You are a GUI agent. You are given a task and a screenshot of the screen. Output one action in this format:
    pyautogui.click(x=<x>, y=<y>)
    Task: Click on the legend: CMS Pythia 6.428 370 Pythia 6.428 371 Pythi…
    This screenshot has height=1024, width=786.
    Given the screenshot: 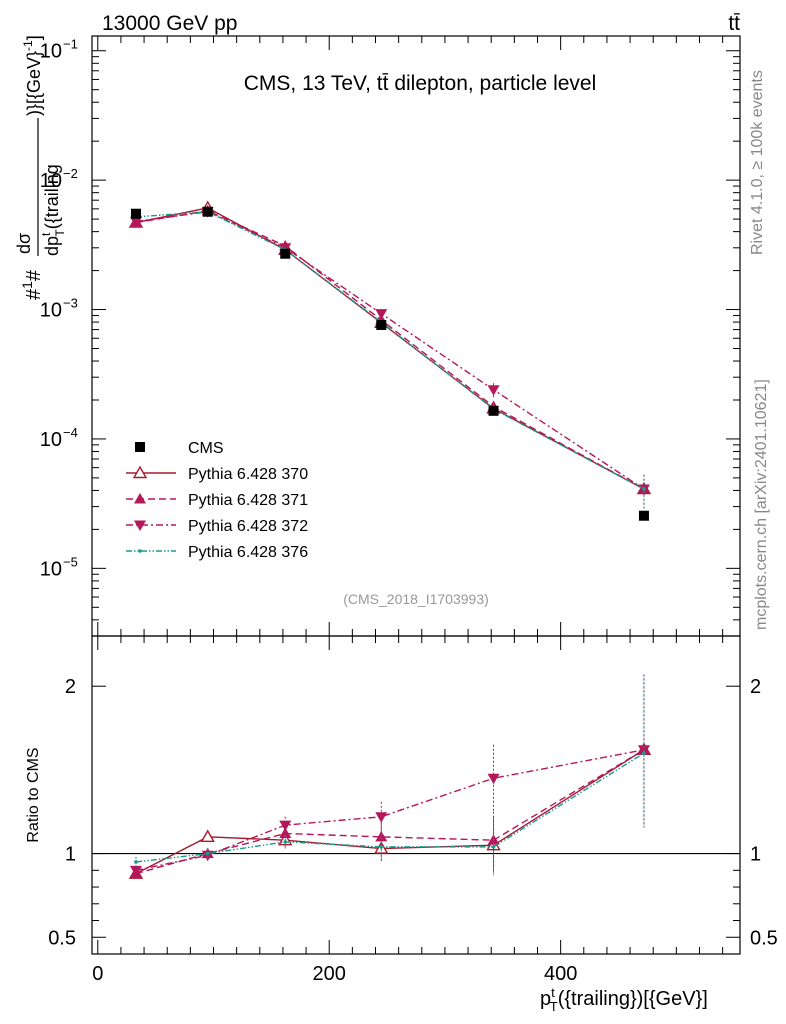 What is the action you would take?
    pyautogui.click(x=217, y=500)
    